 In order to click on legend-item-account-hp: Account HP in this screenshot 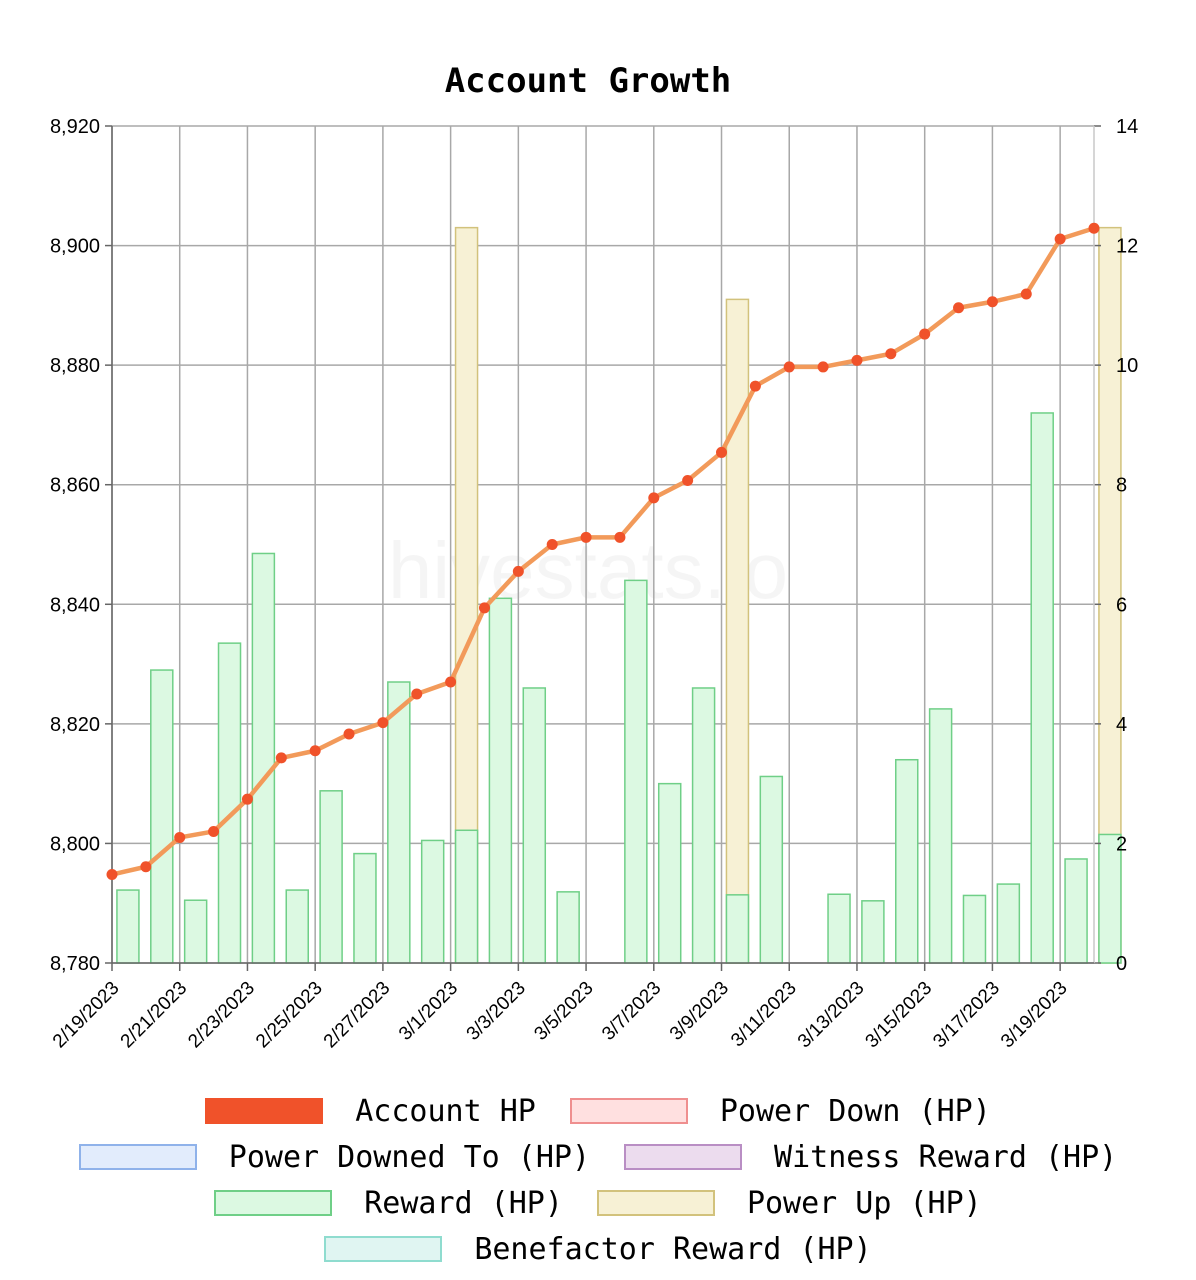, I will do `click(370, 1111)`.